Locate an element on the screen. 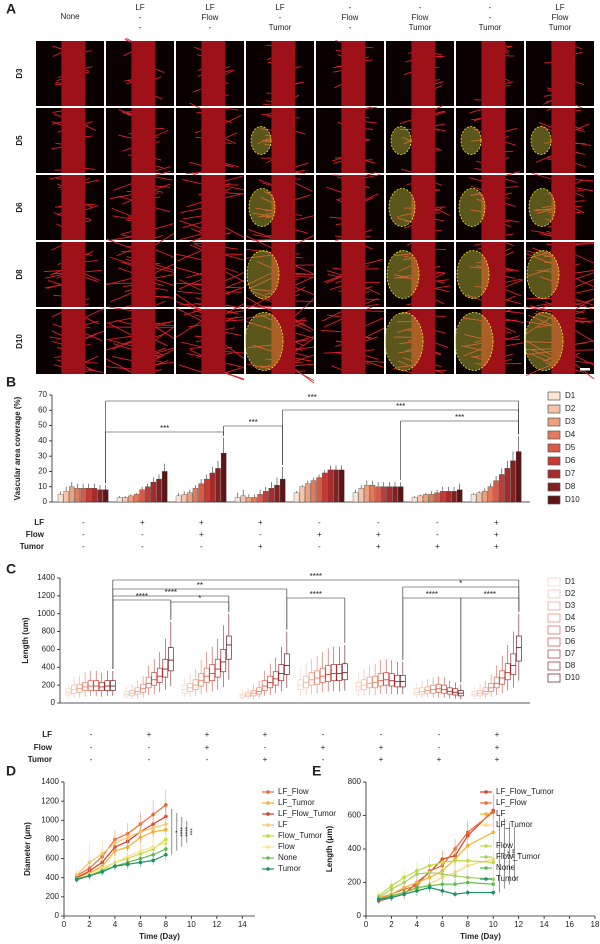 Image resolution: width=600 pixels, height=944 pixels. legend-label: LF_Flow_Tumor is located at coordinates (525, 791).